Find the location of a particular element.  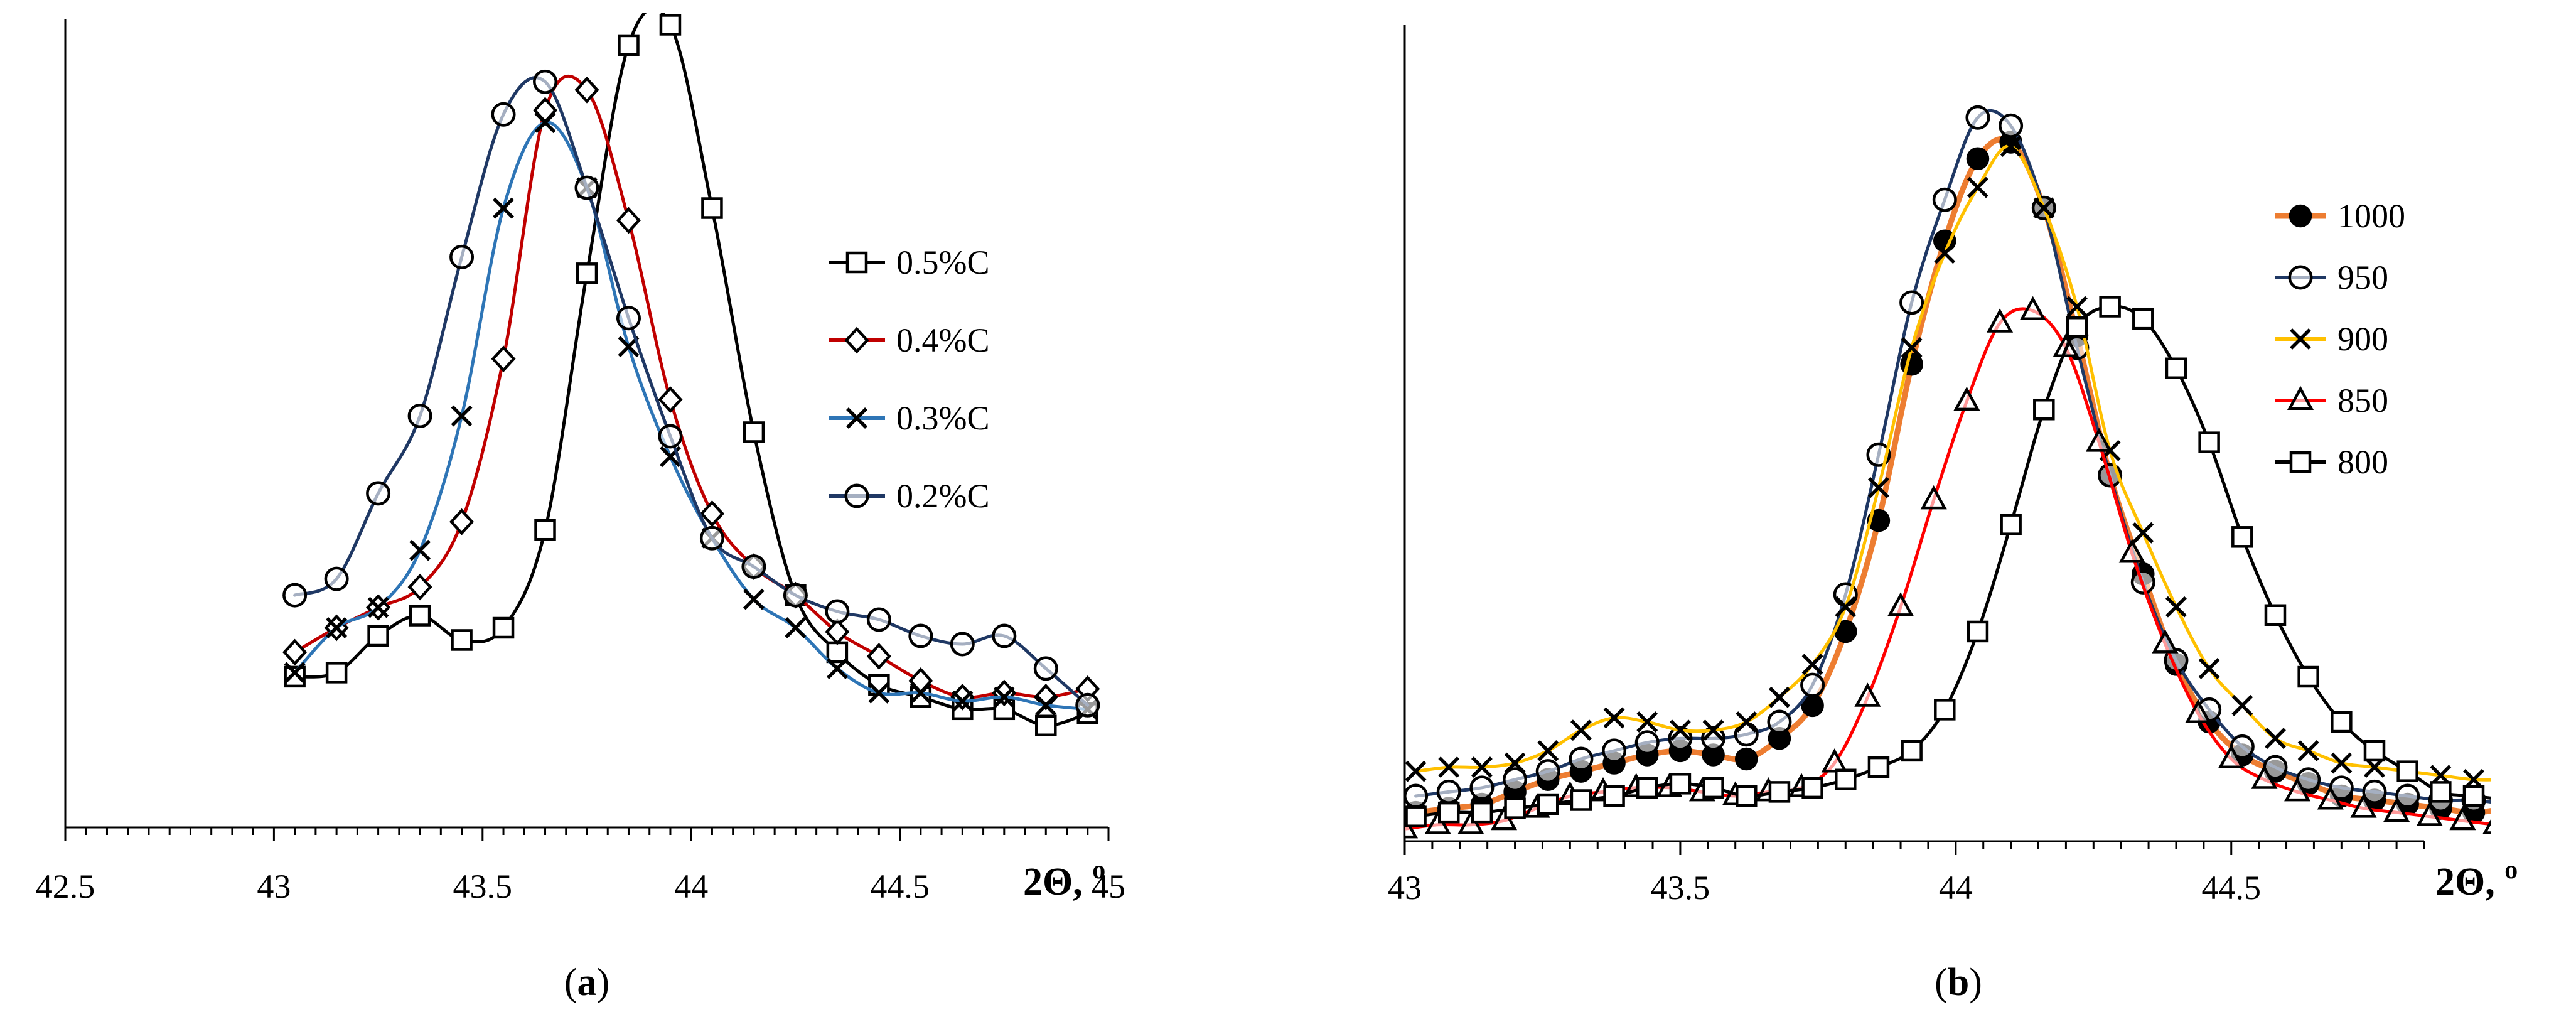

legend-item: 0.2%C is located at coordinates (909, 496).